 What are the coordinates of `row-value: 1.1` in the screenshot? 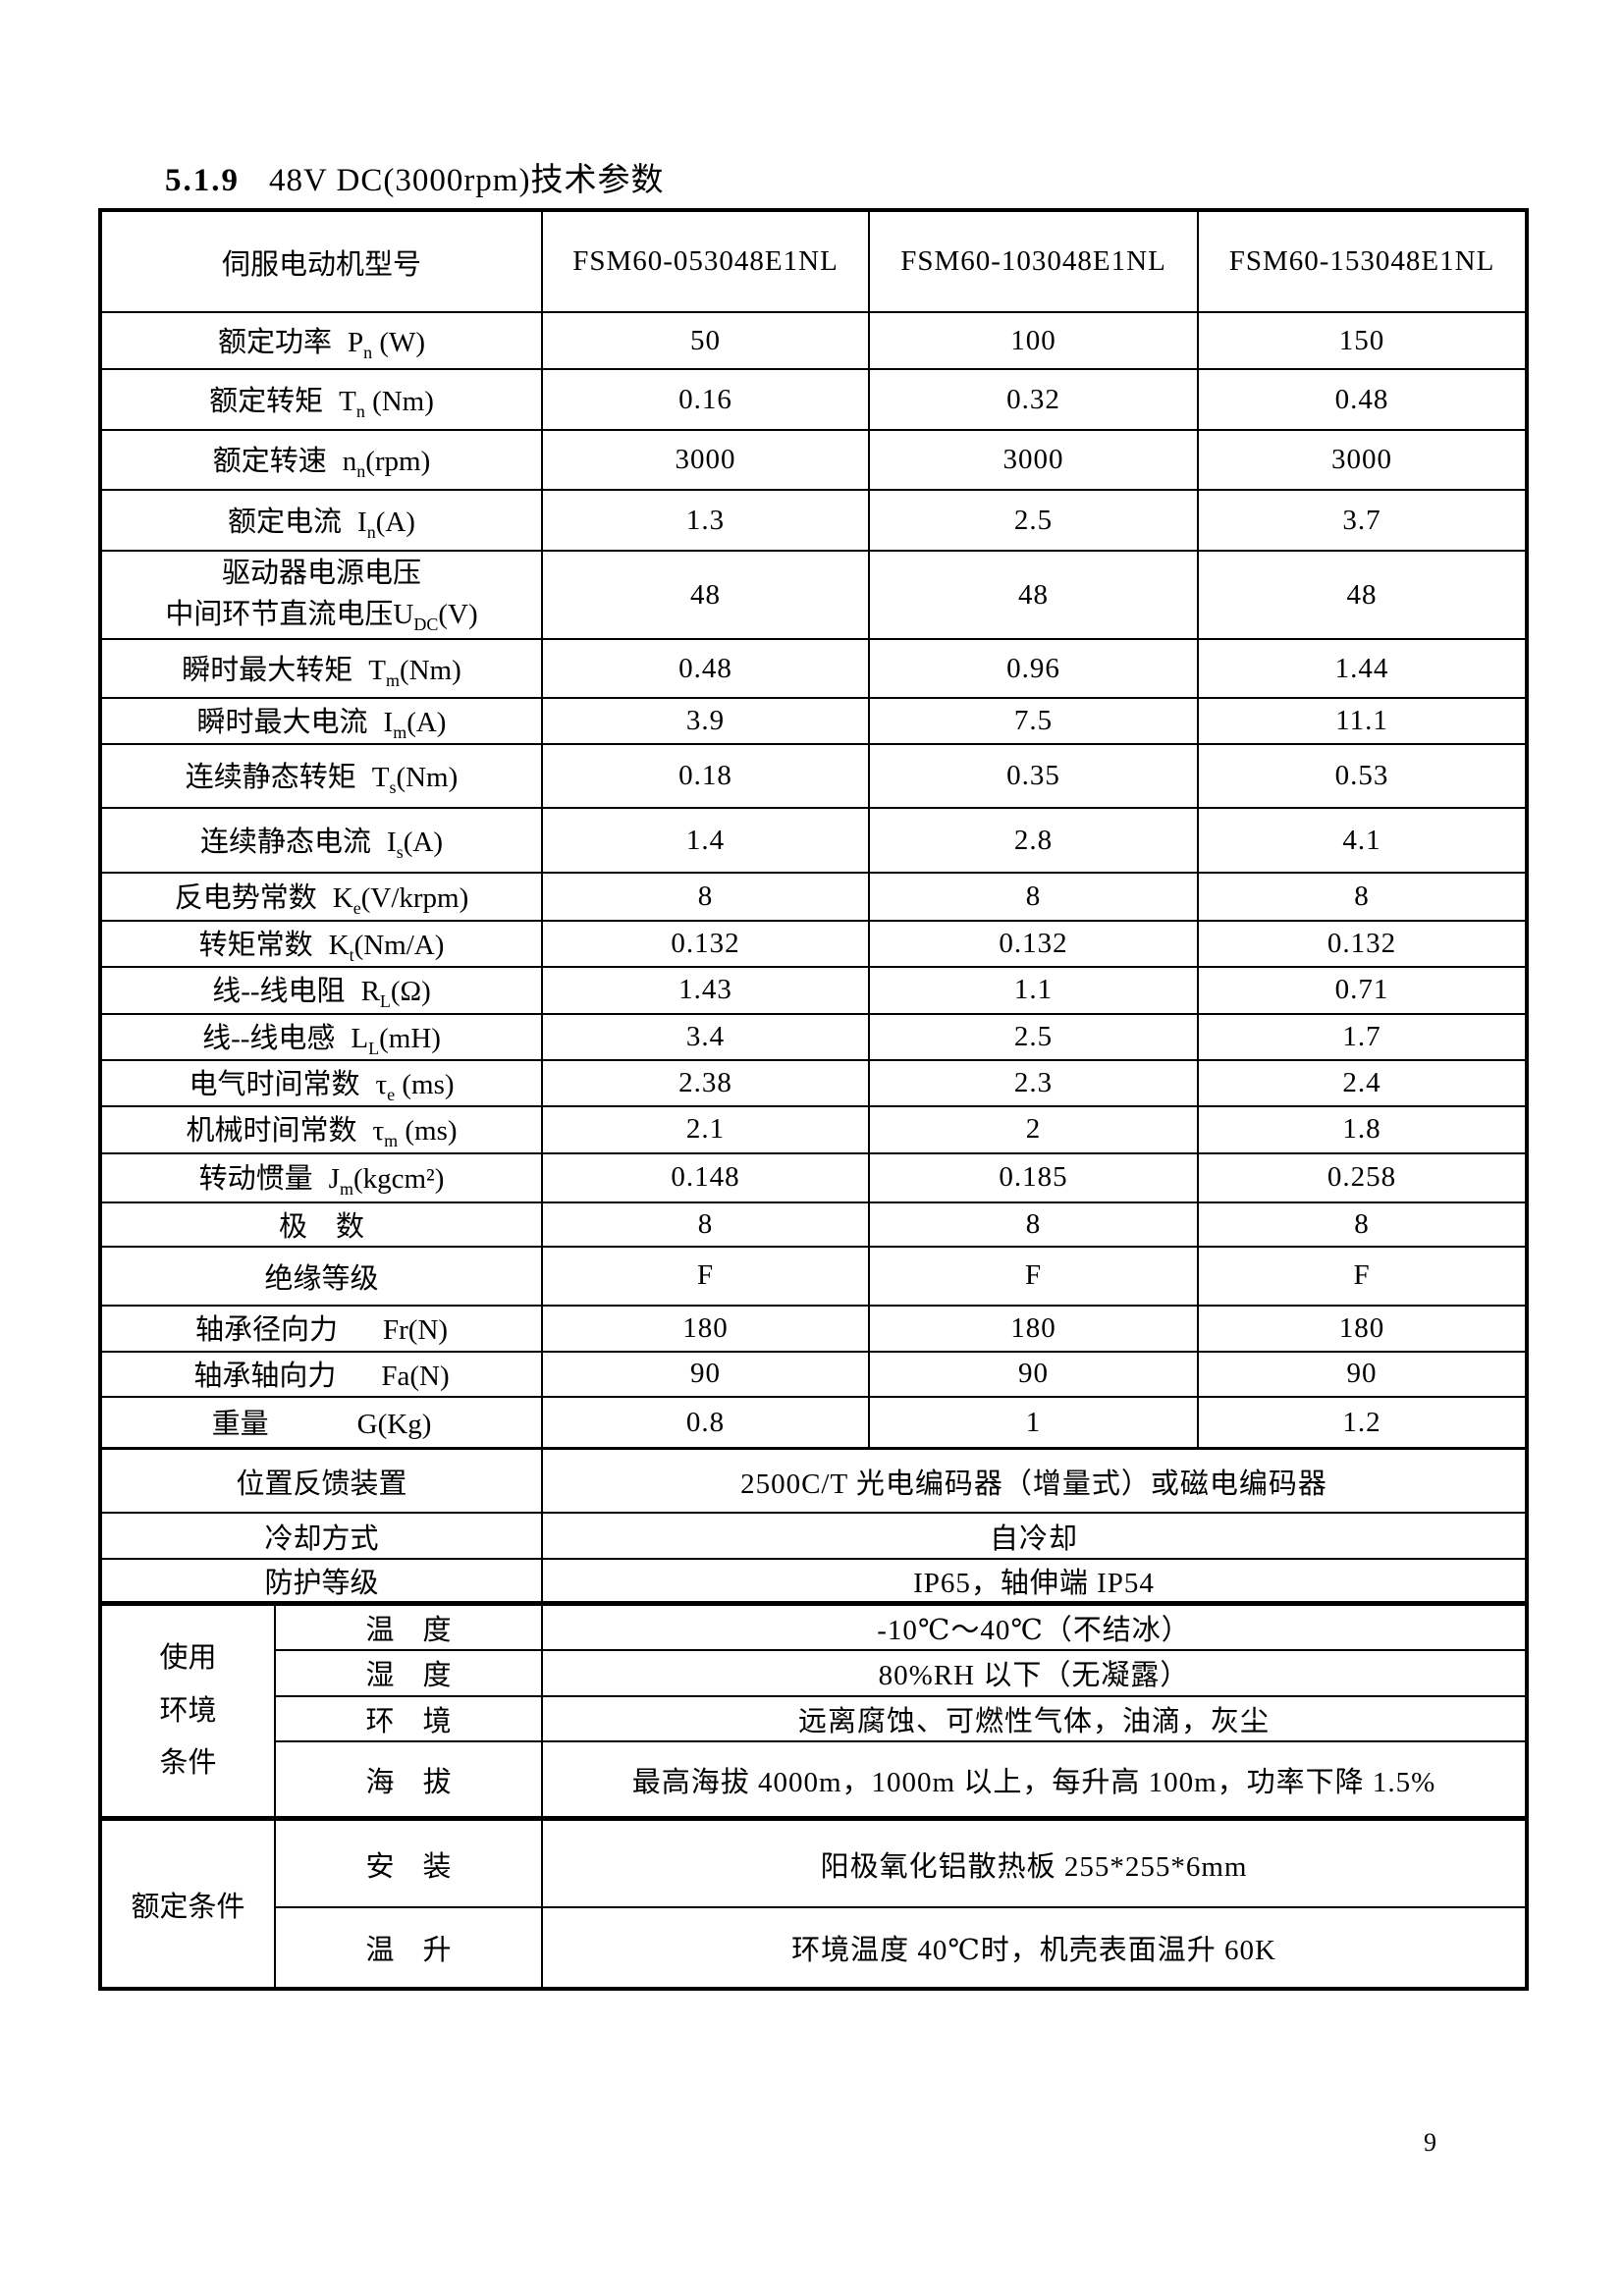 It's located at (1034, 990).